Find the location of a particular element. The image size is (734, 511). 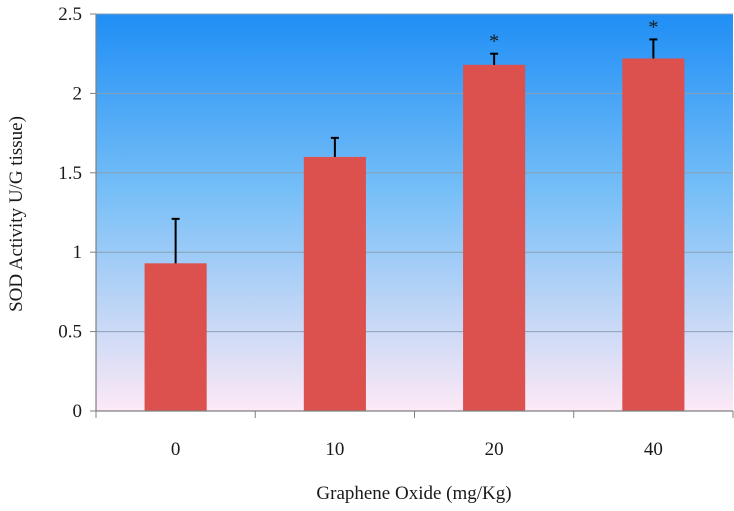

x-tick-label: 10 is located at coordinates (334, 449).